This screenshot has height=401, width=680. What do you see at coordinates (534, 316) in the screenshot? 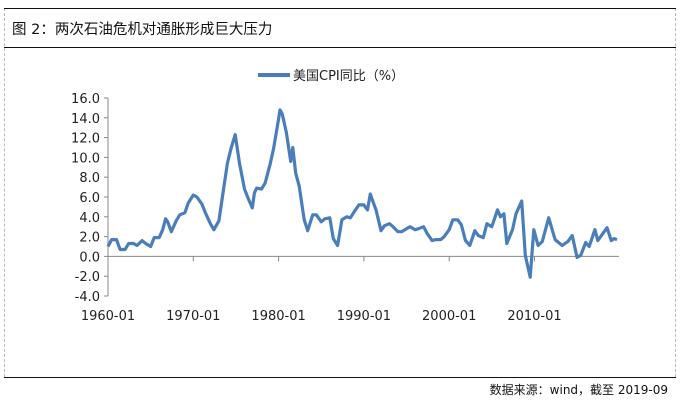
I see `x-tick-label: 2010-01` at bounding box center [534, 316].